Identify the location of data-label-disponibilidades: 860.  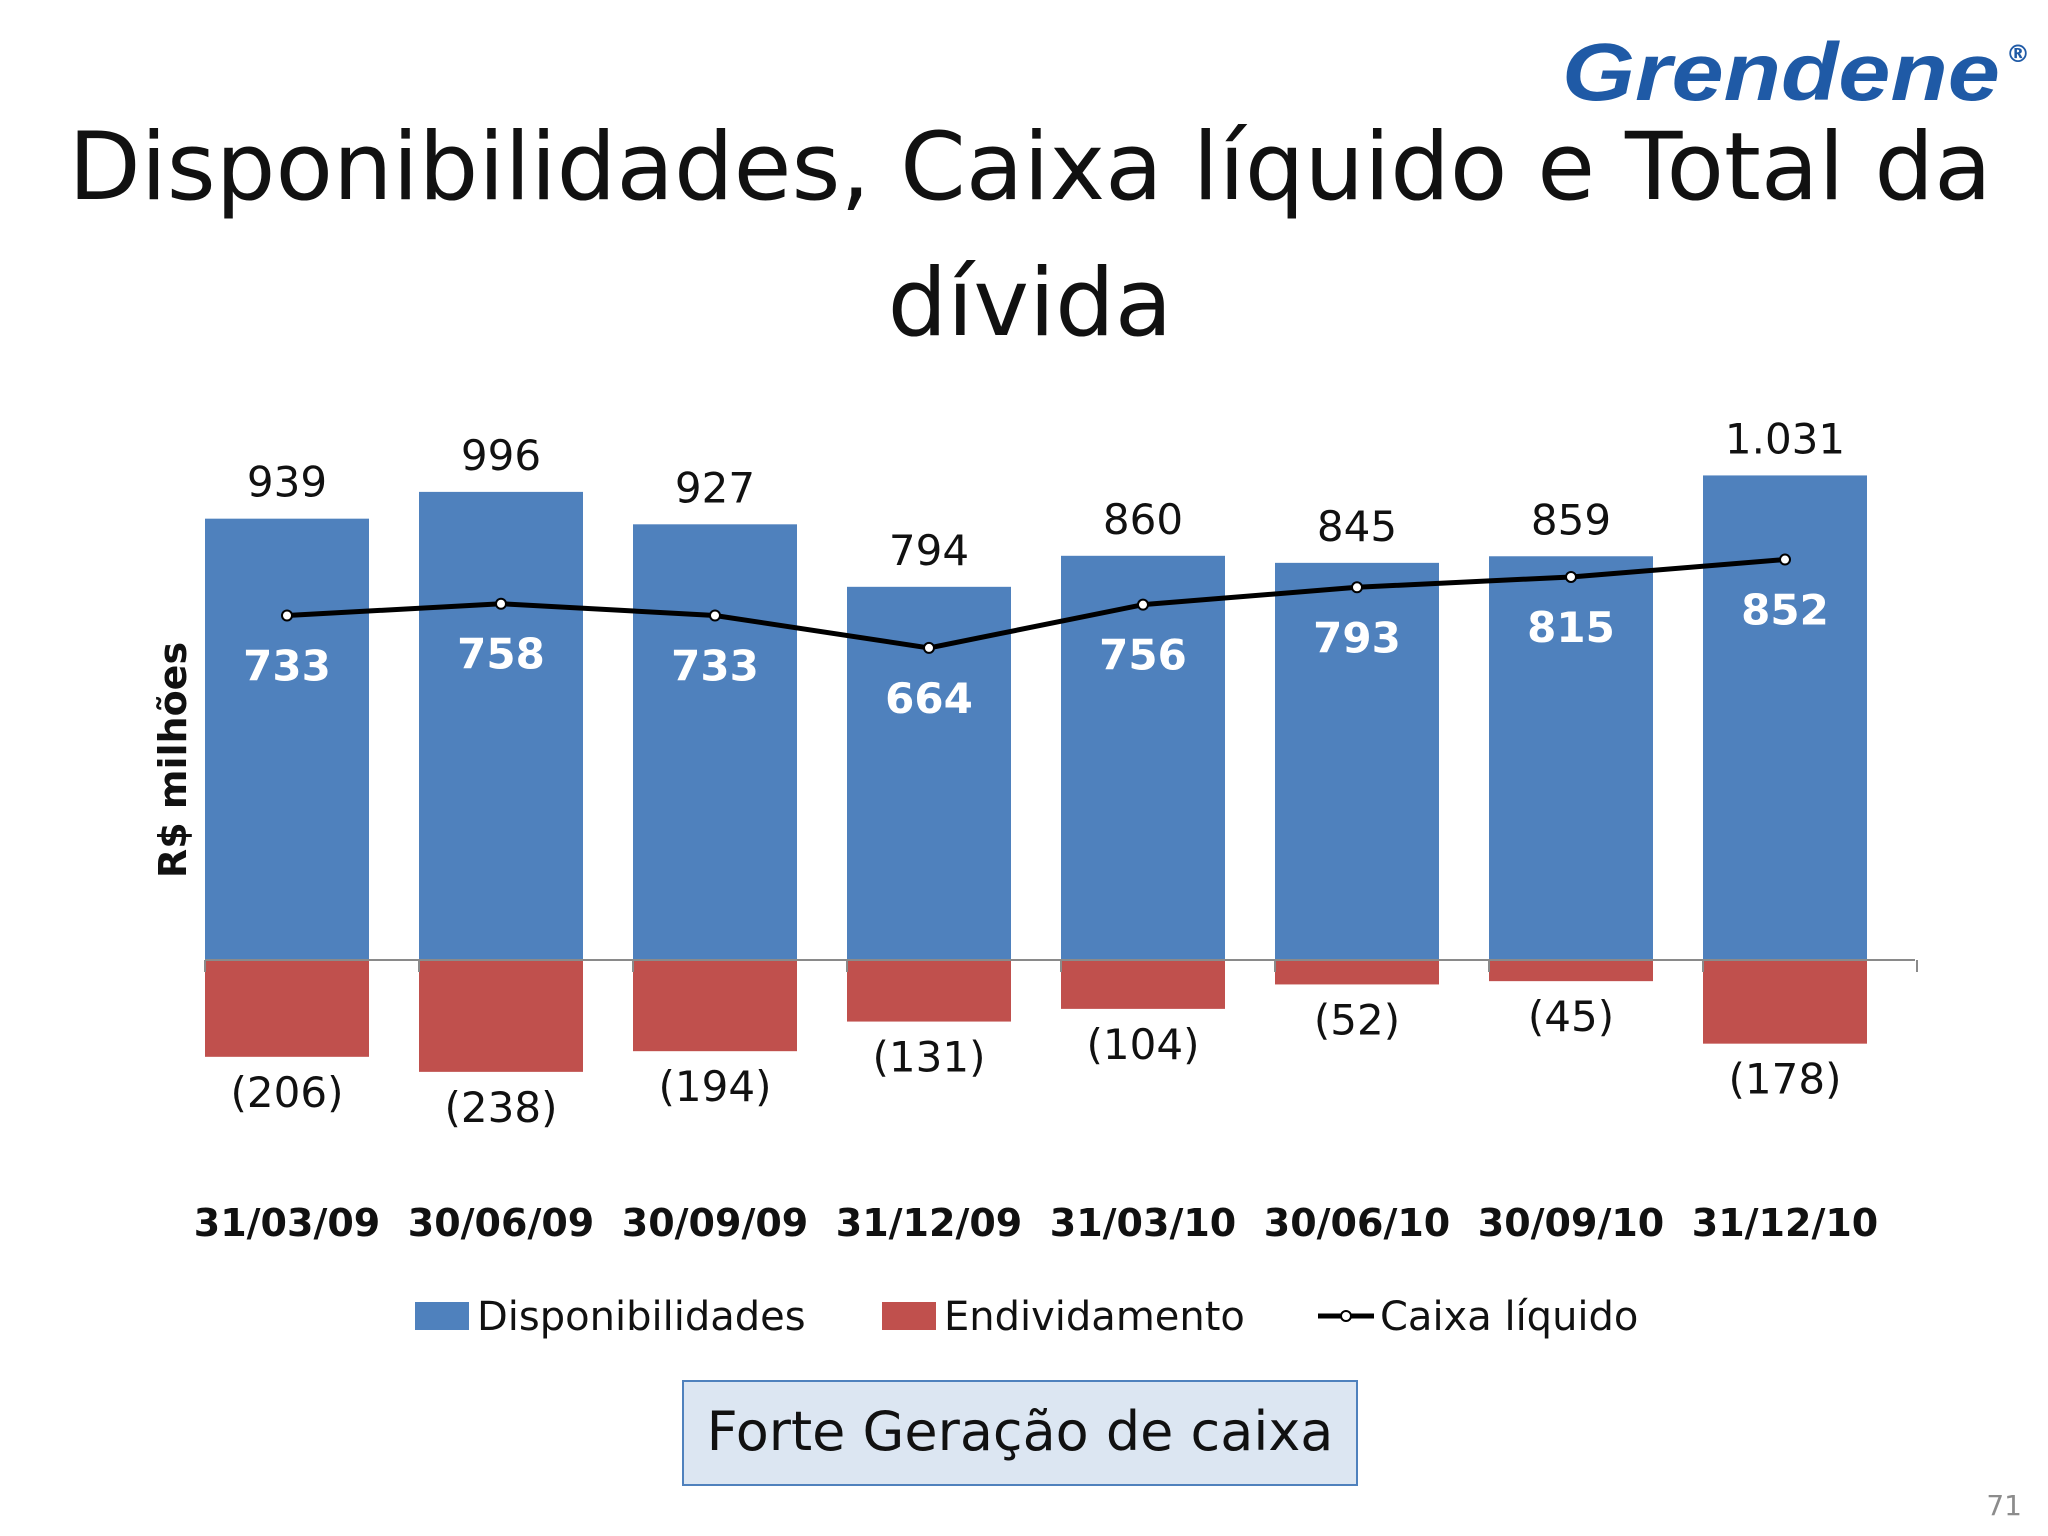
(1143, 519).